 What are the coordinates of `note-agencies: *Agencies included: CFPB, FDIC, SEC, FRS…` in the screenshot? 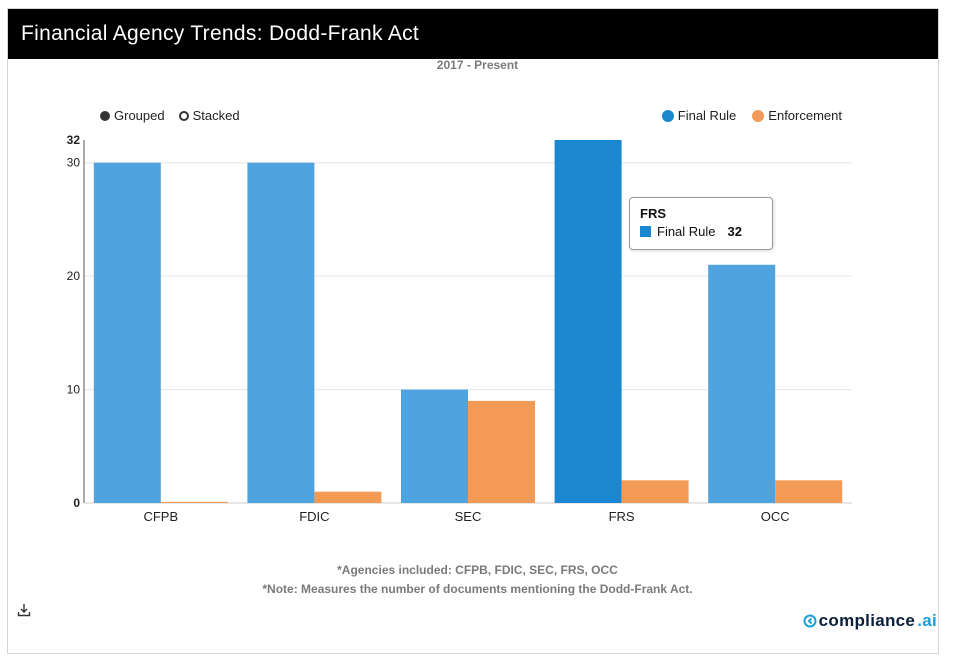 It's located at (477, 570).